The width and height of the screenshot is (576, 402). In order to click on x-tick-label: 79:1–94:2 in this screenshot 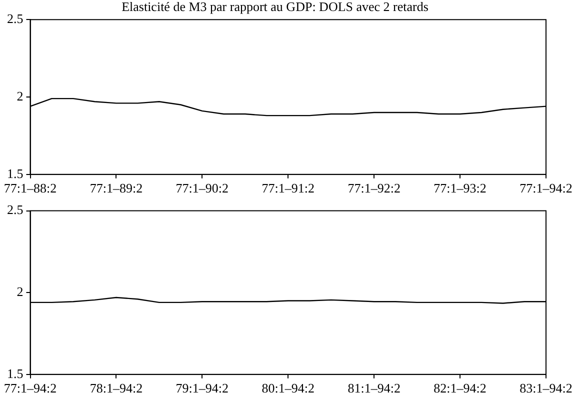, I will do `click(202, 388)`.